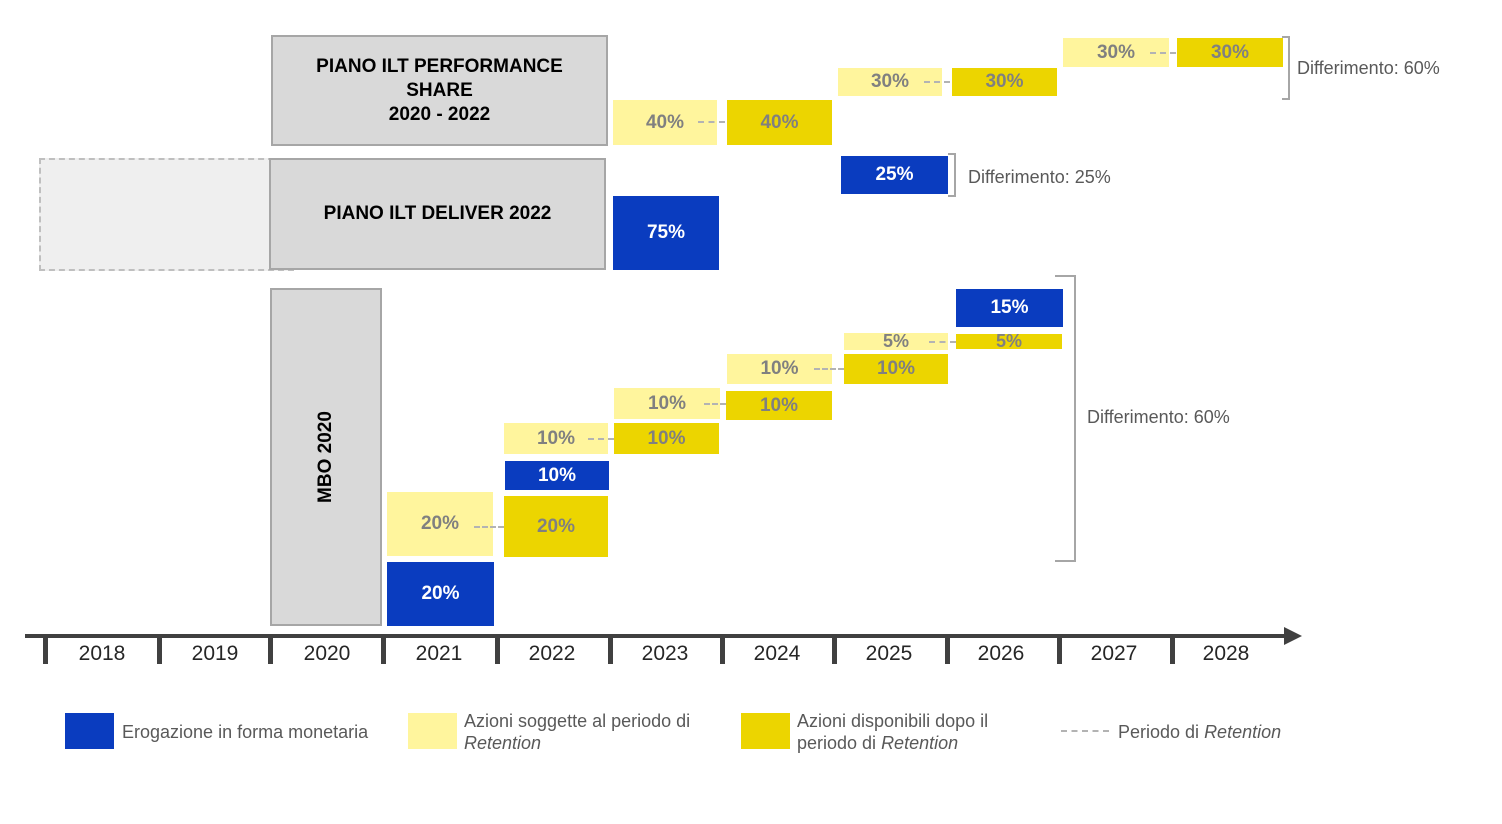 Image resolution: width=1502 pixels, height=824 pixels. I want to click on ps-2024-available-block: 40%, so click(779, 122).